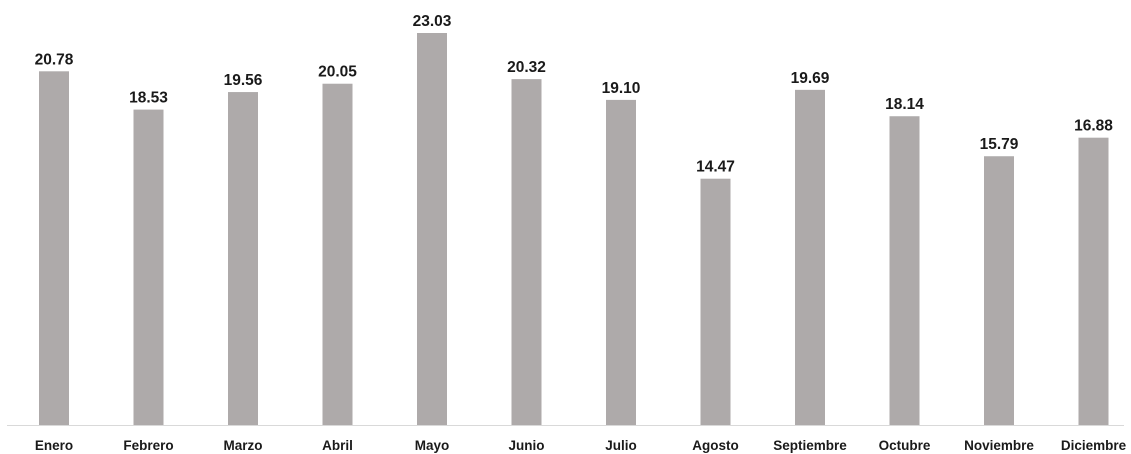 This screenshot has height=454, width=1131. What do you see at coordinates (148, 445) in the screenshot?
I see `category-label-febrero: Febrero` at bounding box center [148, 445].